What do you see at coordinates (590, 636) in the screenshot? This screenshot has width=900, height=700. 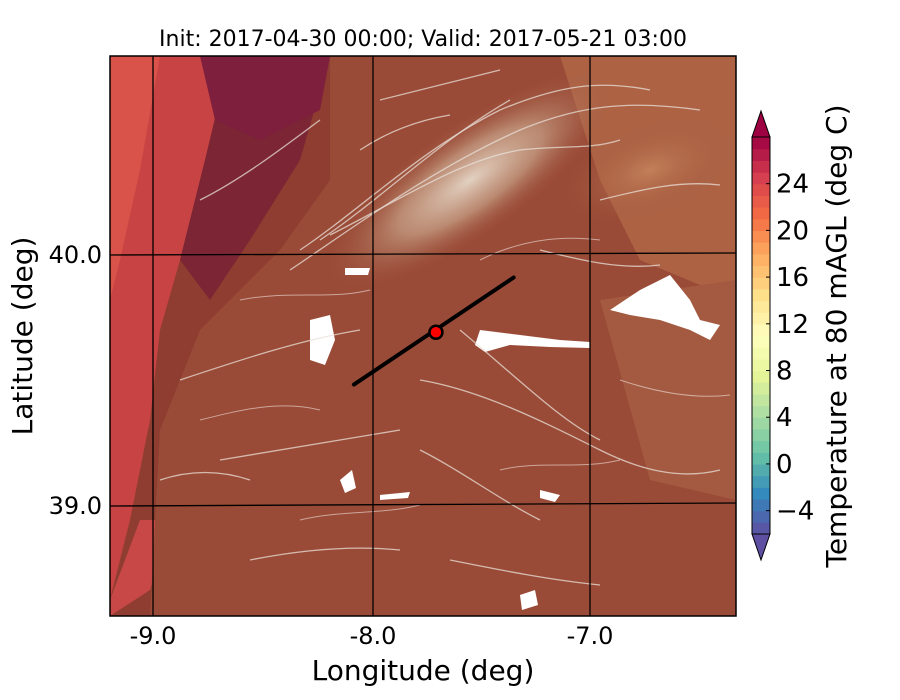 I see `x-tick-label: -7.0` at bounding box center [590, 636].